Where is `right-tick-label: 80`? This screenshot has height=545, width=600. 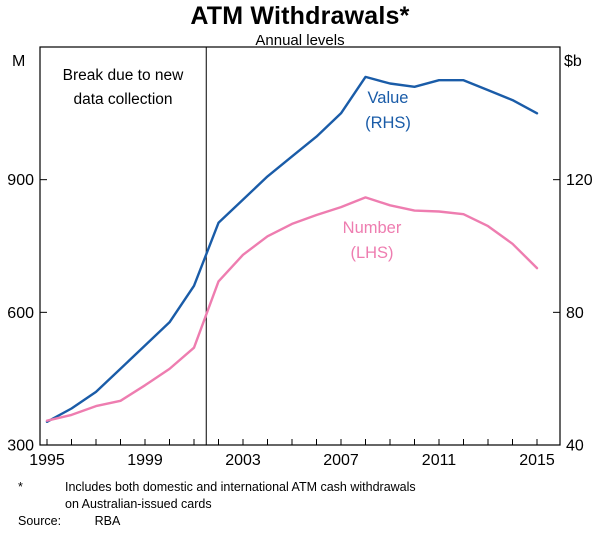
right-tick-label: 80 is located at coordinates (575, 313).